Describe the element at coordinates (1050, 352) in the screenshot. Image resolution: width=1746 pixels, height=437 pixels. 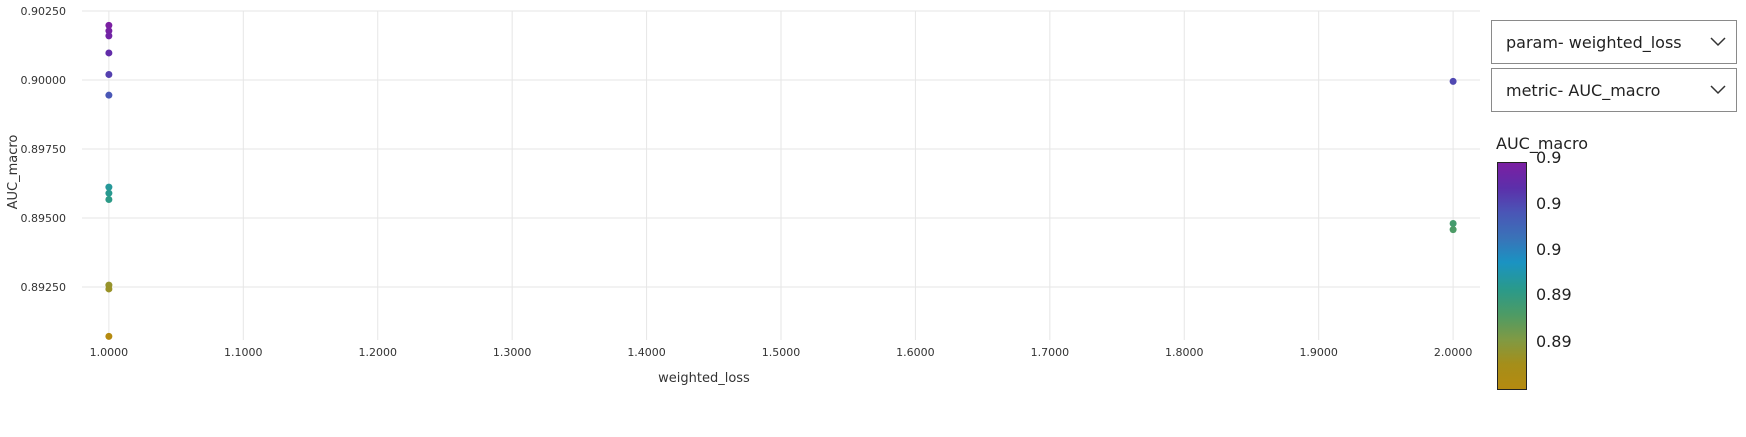
I see `x-tick-label: 1.7000` at that location.